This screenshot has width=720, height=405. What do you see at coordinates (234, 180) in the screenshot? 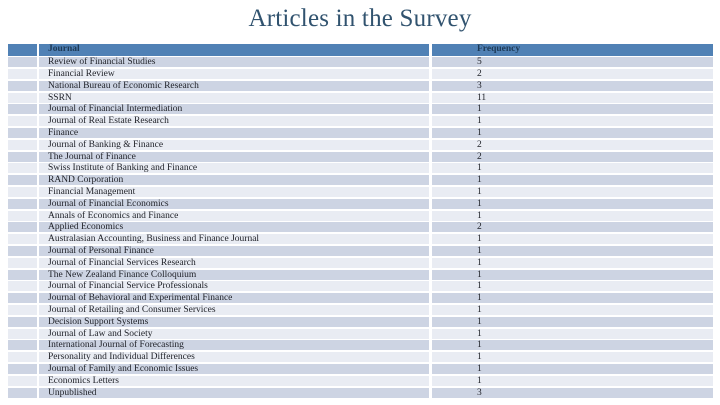
I see `journal-cell: RAND Corporation` at bounding box center [234, 180].